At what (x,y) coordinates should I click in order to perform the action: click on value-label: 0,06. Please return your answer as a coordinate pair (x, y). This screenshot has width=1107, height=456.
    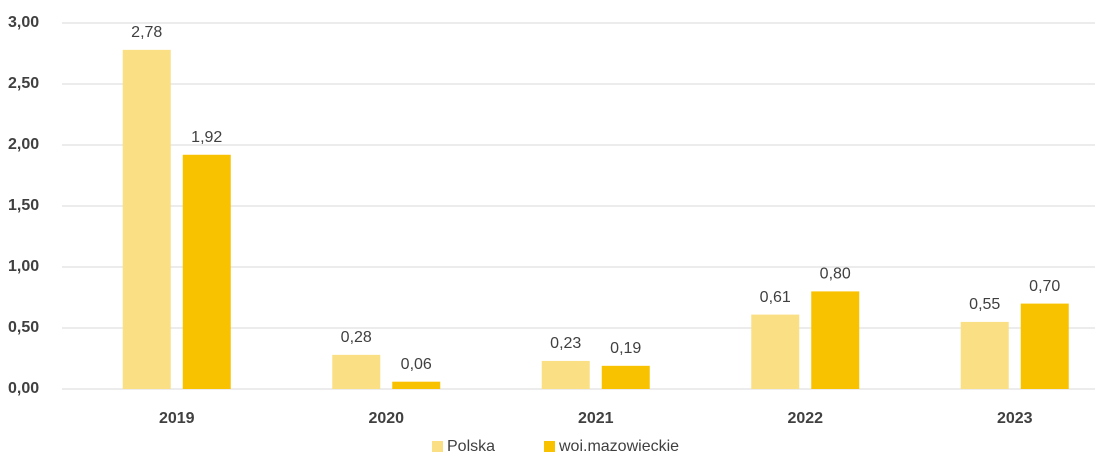
    Looking at the image, I should click on (416, 364).